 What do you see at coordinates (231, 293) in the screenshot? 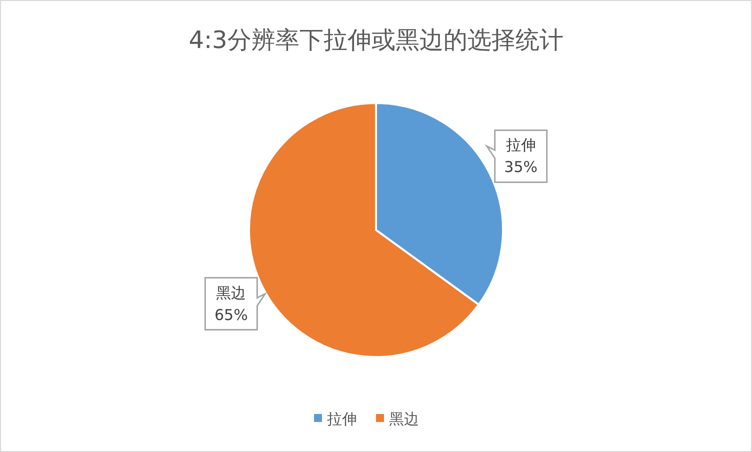
I see `slice-label: 黑边` at bounding box center [231, 293].